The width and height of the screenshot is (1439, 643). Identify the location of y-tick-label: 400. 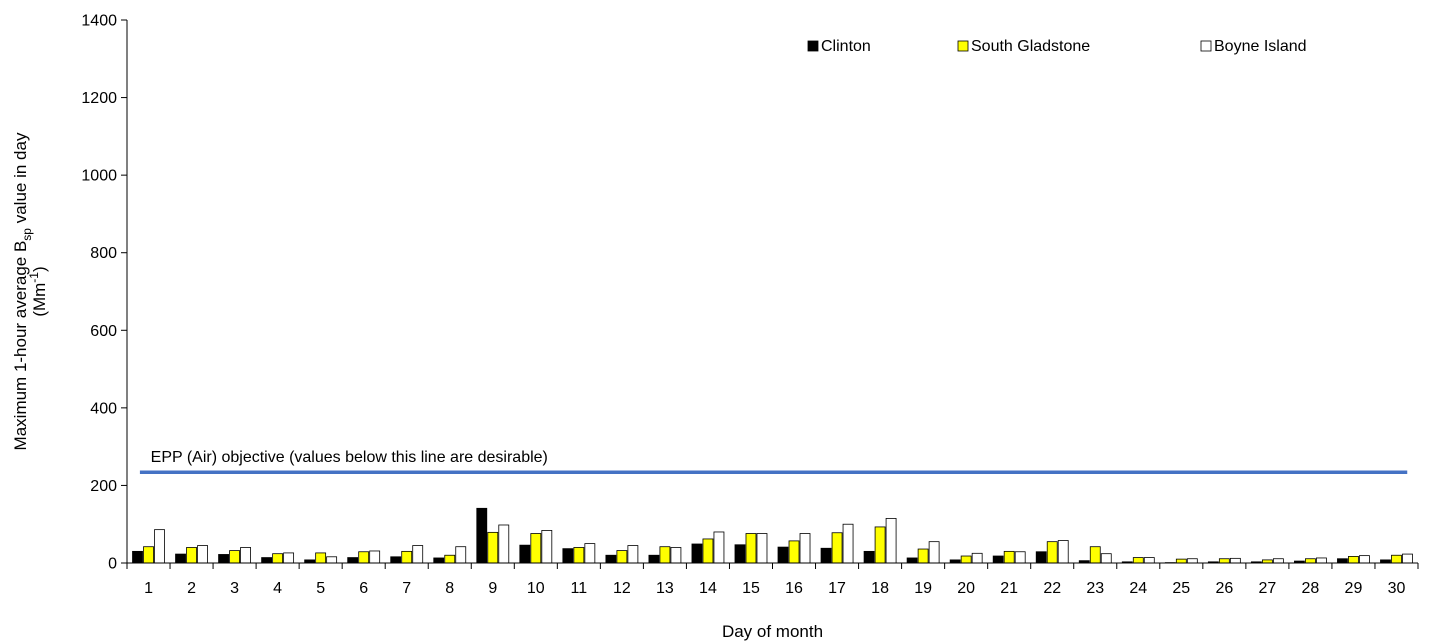
(103, 408).